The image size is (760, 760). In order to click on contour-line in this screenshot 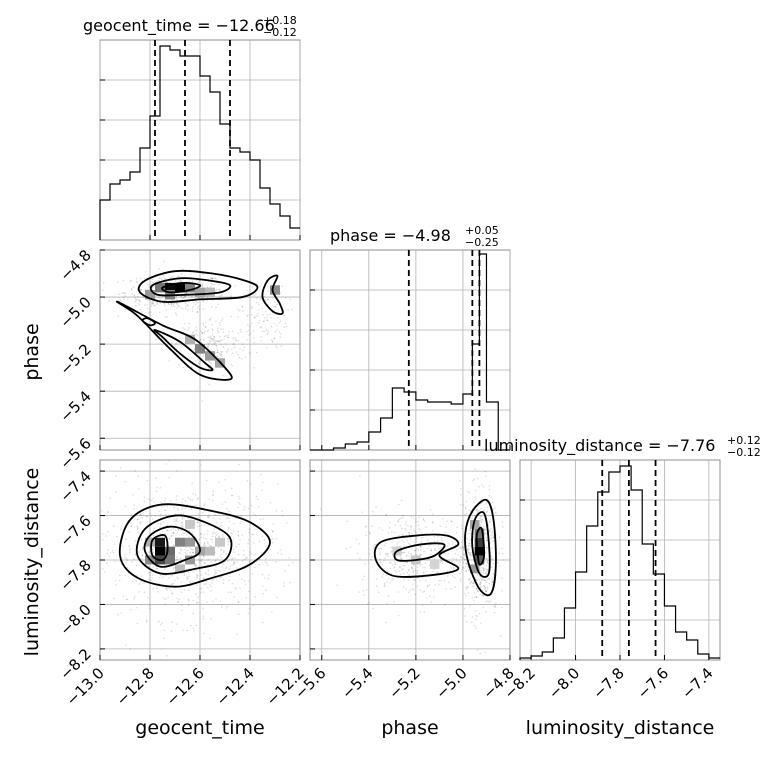, I will do `click(272, 294)`.